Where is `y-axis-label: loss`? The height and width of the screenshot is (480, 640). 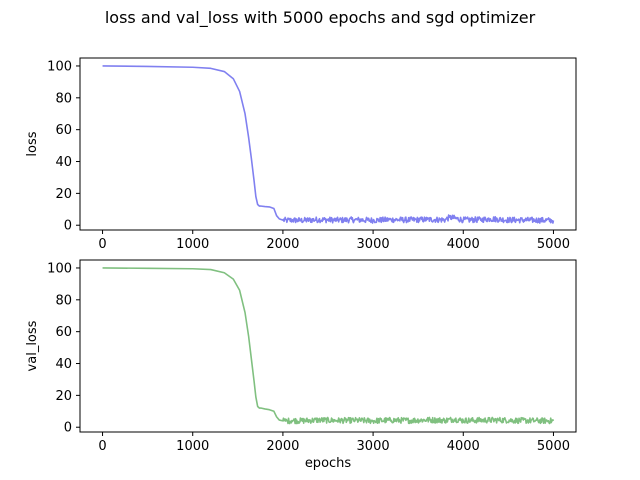
y-axis-label: loss is located at coordinates (32, 143).